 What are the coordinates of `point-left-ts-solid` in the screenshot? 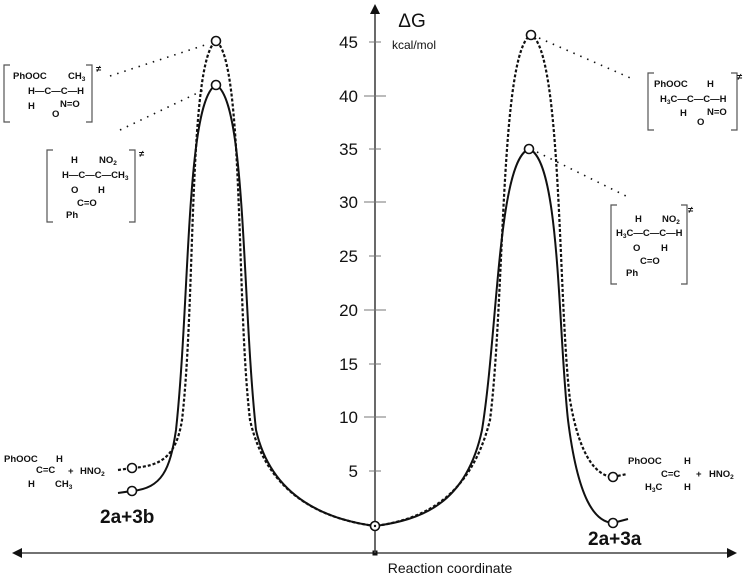 It's located at (216, 85).